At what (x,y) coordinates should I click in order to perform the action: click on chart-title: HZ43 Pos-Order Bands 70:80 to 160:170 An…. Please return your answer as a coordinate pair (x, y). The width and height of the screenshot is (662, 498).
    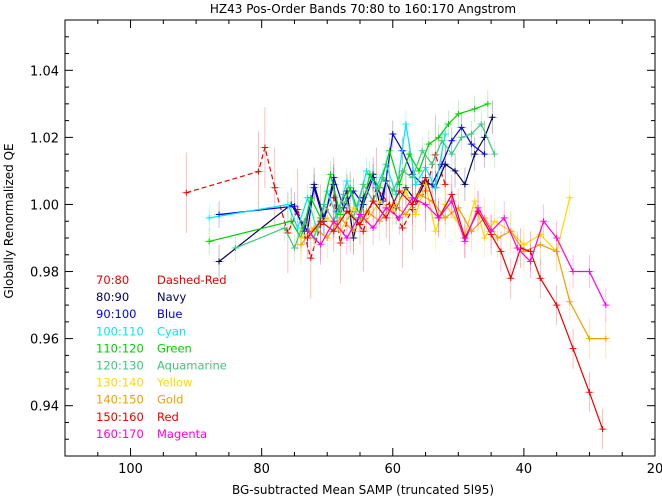
    Looking at the image, I should click on (363, 9).